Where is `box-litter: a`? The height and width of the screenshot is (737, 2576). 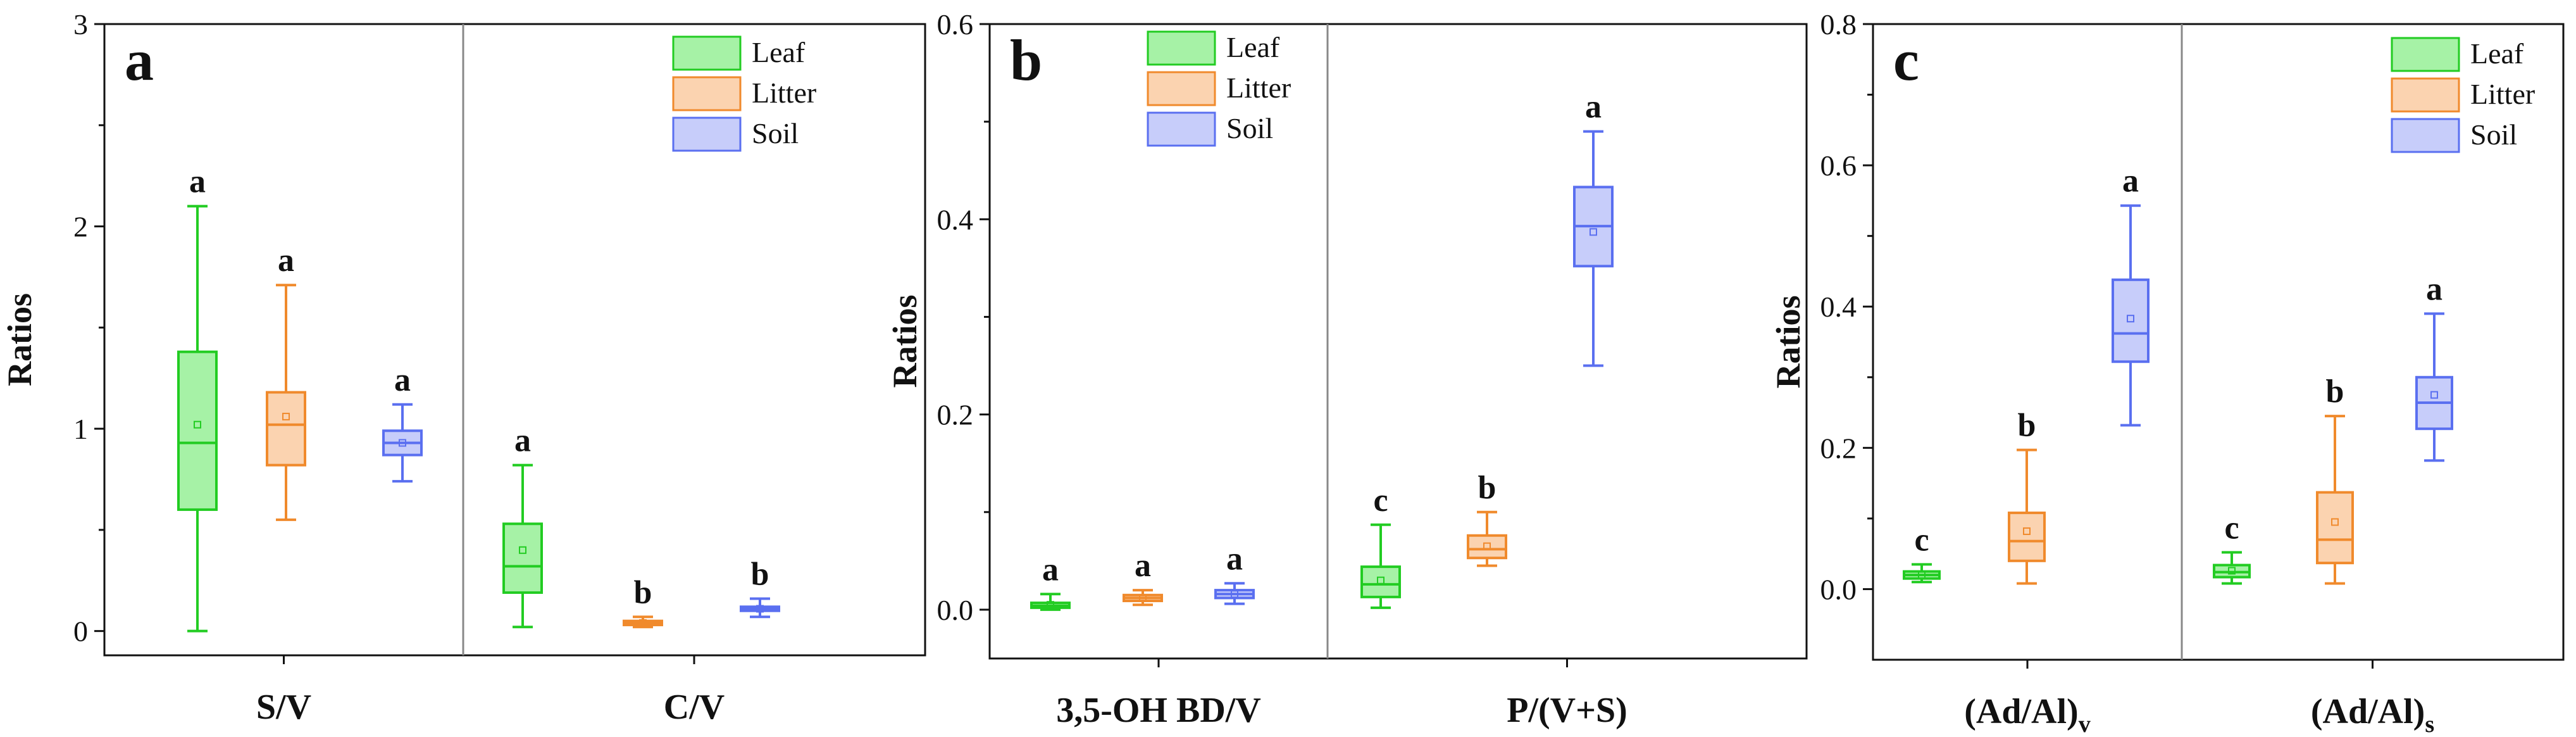 box-litter: a is located at coordinates (1143, 577).